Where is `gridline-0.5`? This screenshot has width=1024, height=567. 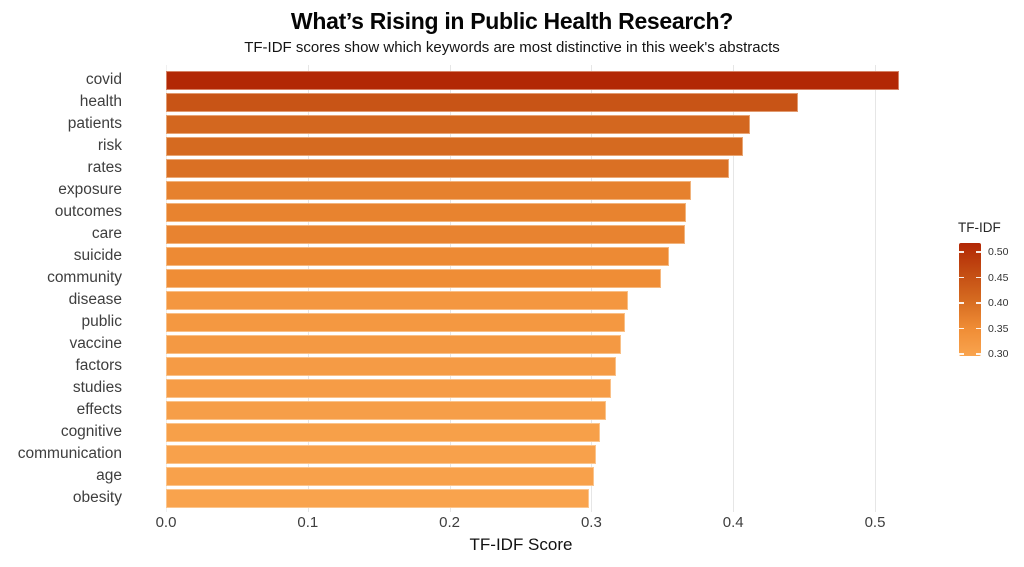
gridline-0.5 is located at coordinates (875, 288).